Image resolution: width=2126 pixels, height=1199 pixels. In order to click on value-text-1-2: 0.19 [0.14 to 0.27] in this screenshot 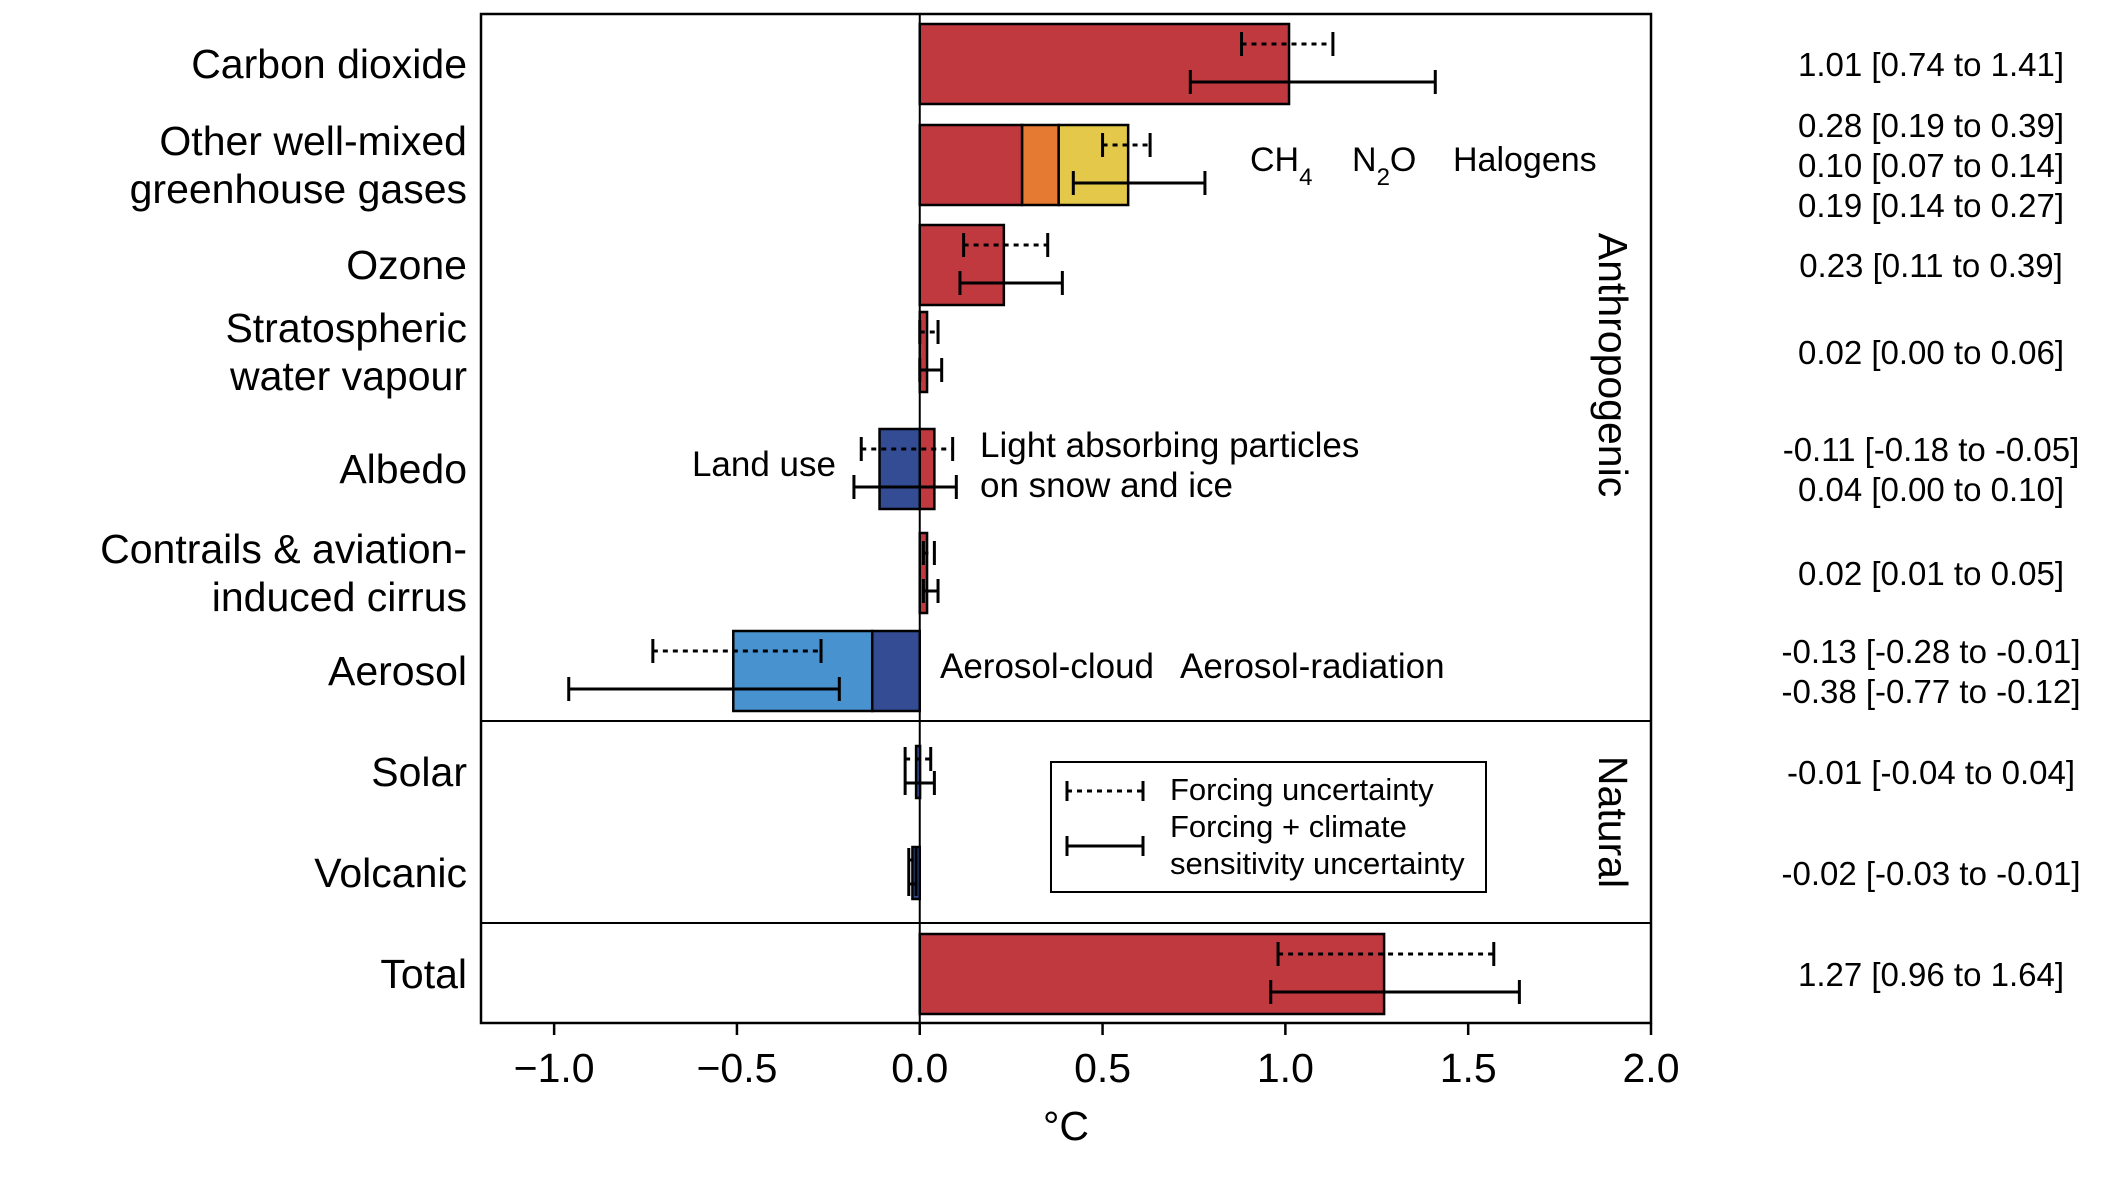, I will do `click(1931, 205)`.